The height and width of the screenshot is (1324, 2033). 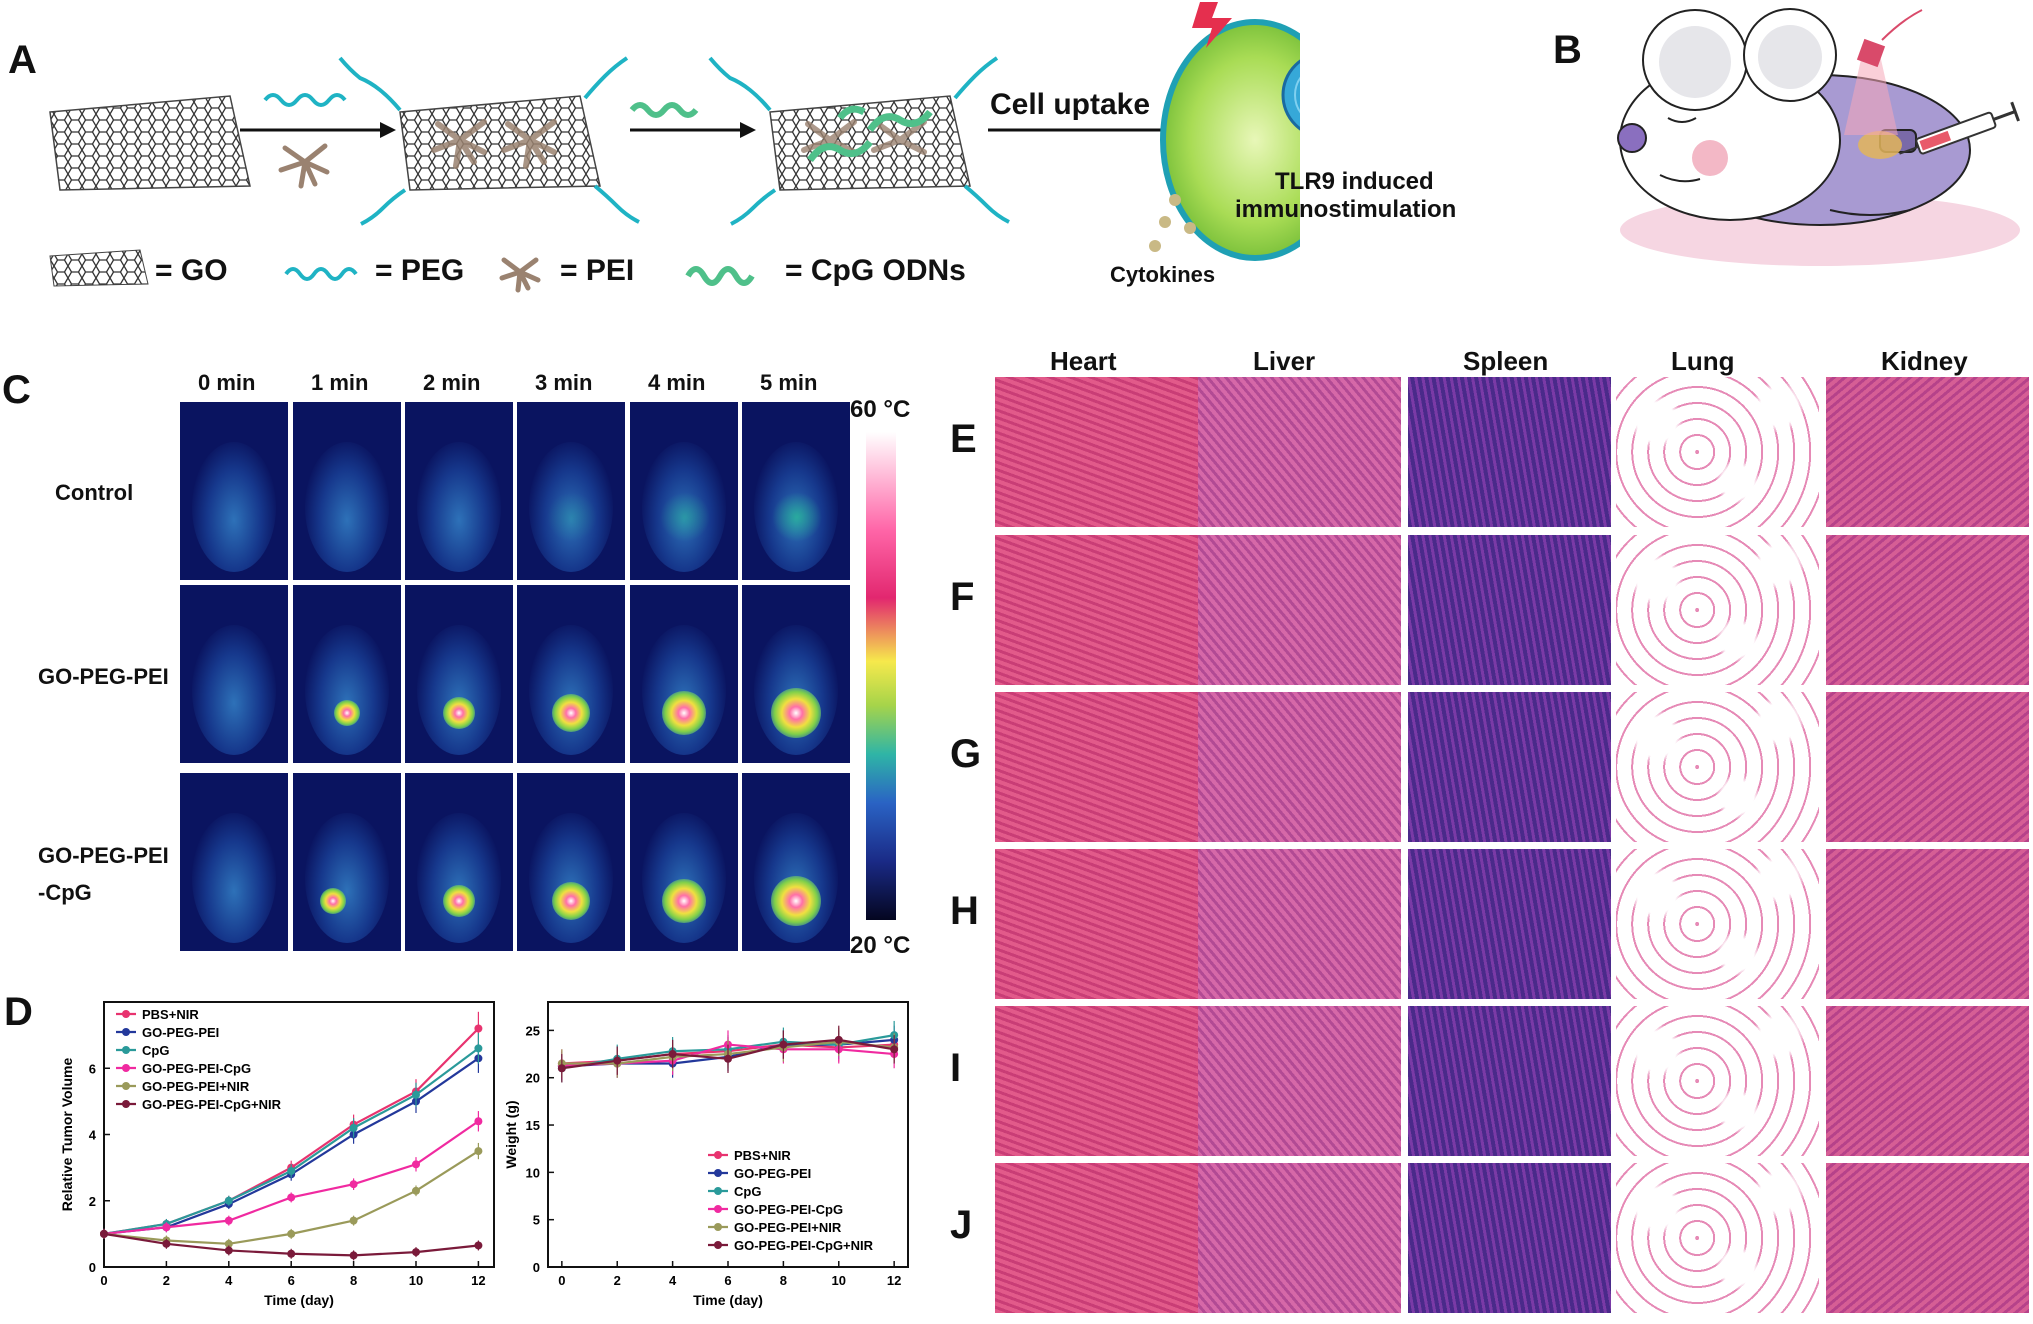 What do you see at coordinates (416, 1280) in the screenshot?
I see `x-tick-label: 10` at bounding box center [416, 1280].